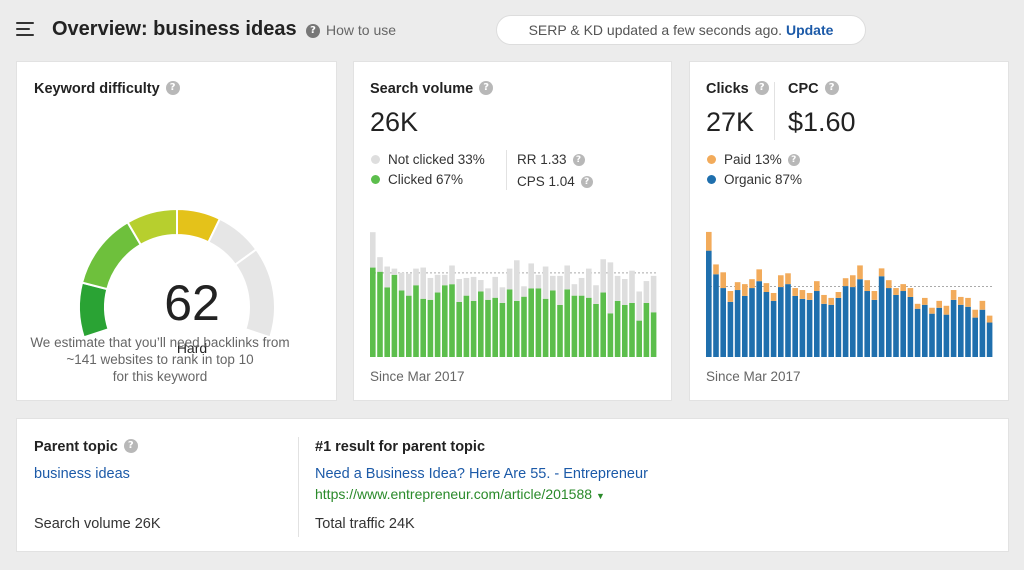 This screenshot has width=1024, height=570. I want to click on difficulty-score: 62, so click(192, 303).